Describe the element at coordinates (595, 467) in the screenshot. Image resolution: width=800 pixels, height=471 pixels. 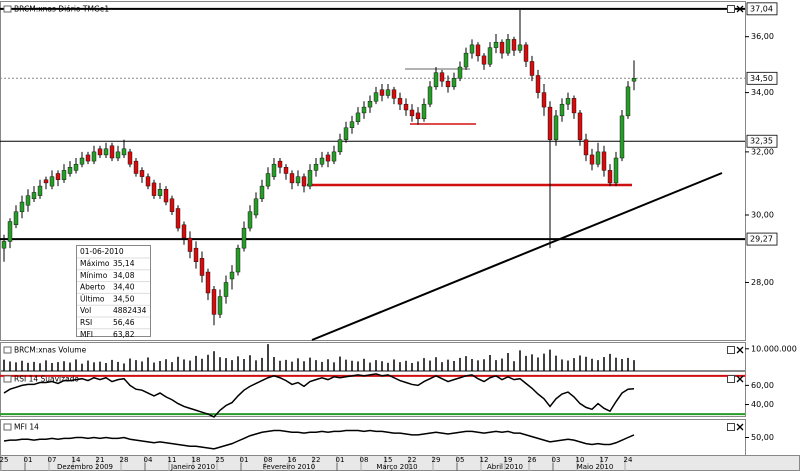
I see `month-label: Maio 2010` at that location.